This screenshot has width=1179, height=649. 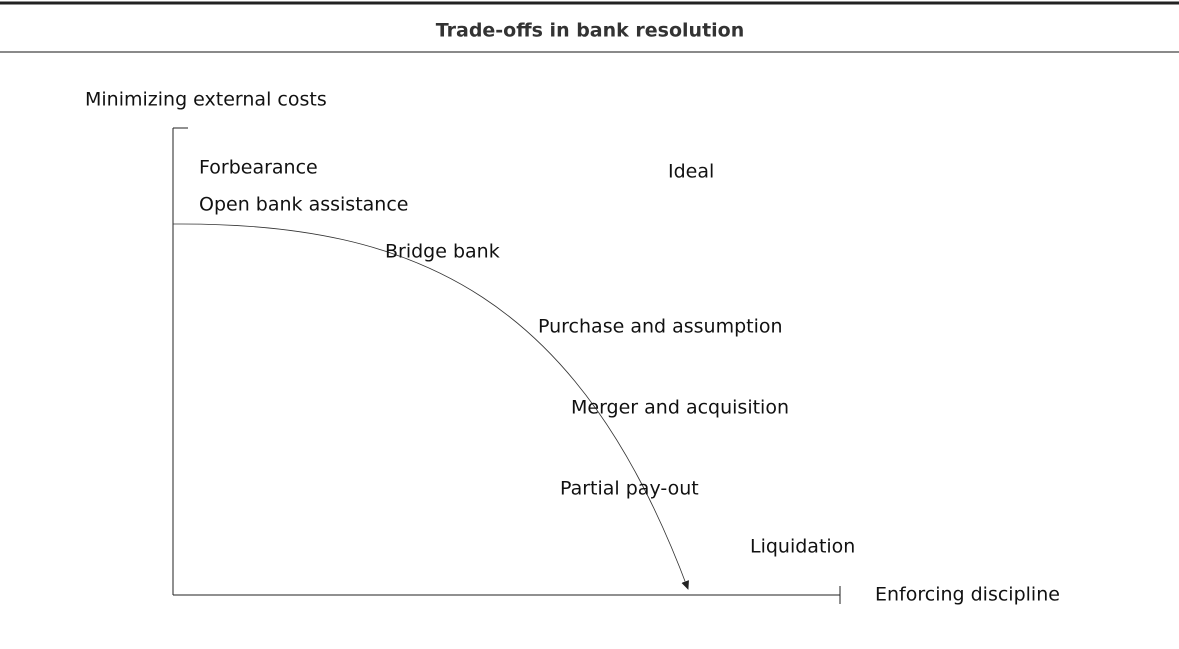 What do you see at coordinates (967, 595) in the screenshot?
I see `x-axis-label: Enforcing discipline` at bounding box center [967, 595].